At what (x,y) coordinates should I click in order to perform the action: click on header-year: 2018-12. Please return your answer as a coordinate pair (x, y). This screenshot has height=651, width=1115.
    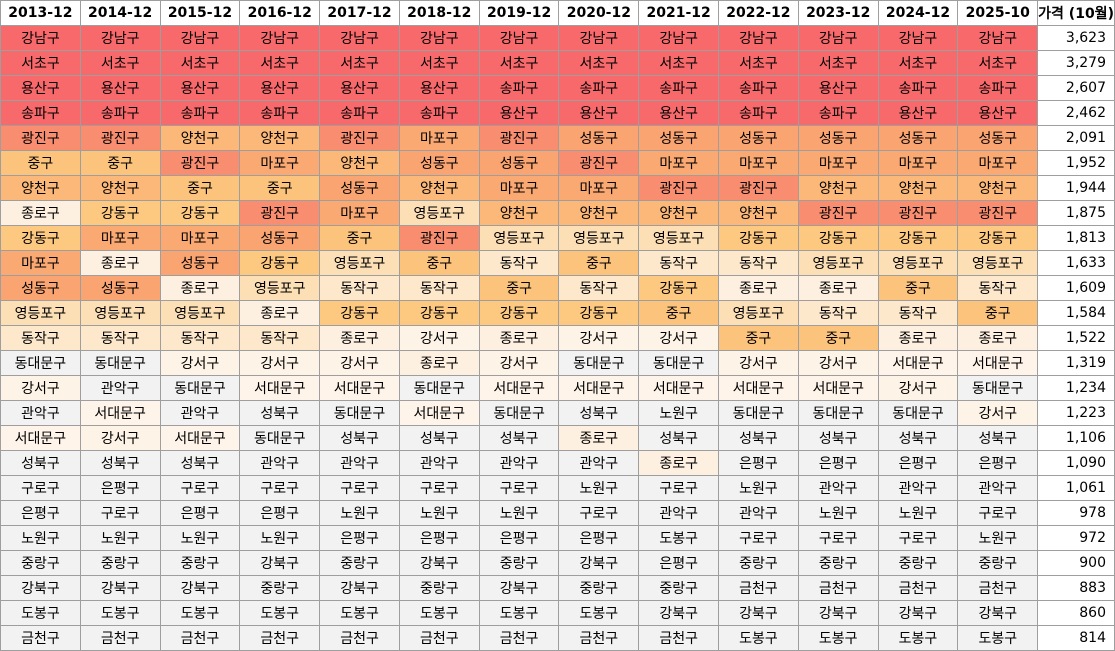
    Looking at the image, I should click on (439, 13).